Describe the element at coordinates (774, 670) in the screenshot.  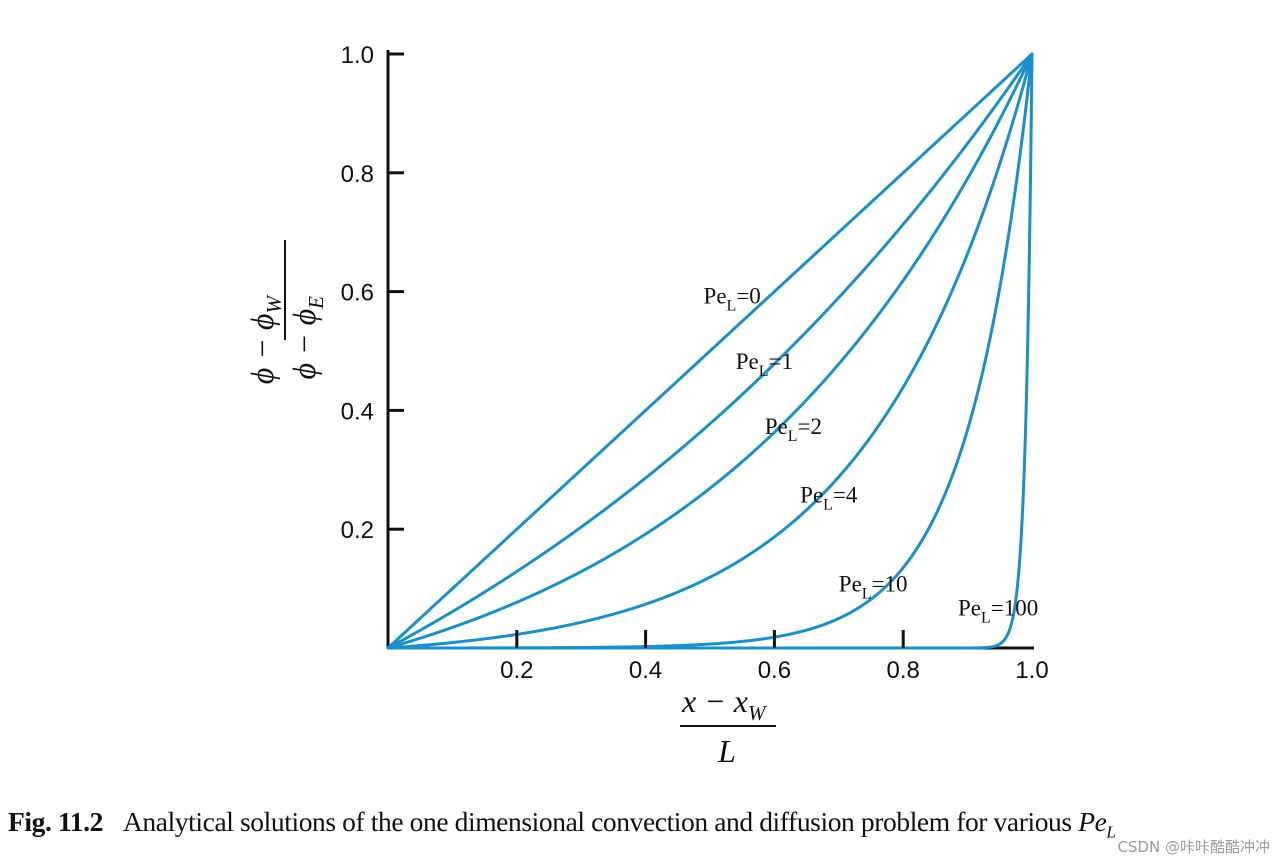
I see `x-tick-label: 0.6` at that location.